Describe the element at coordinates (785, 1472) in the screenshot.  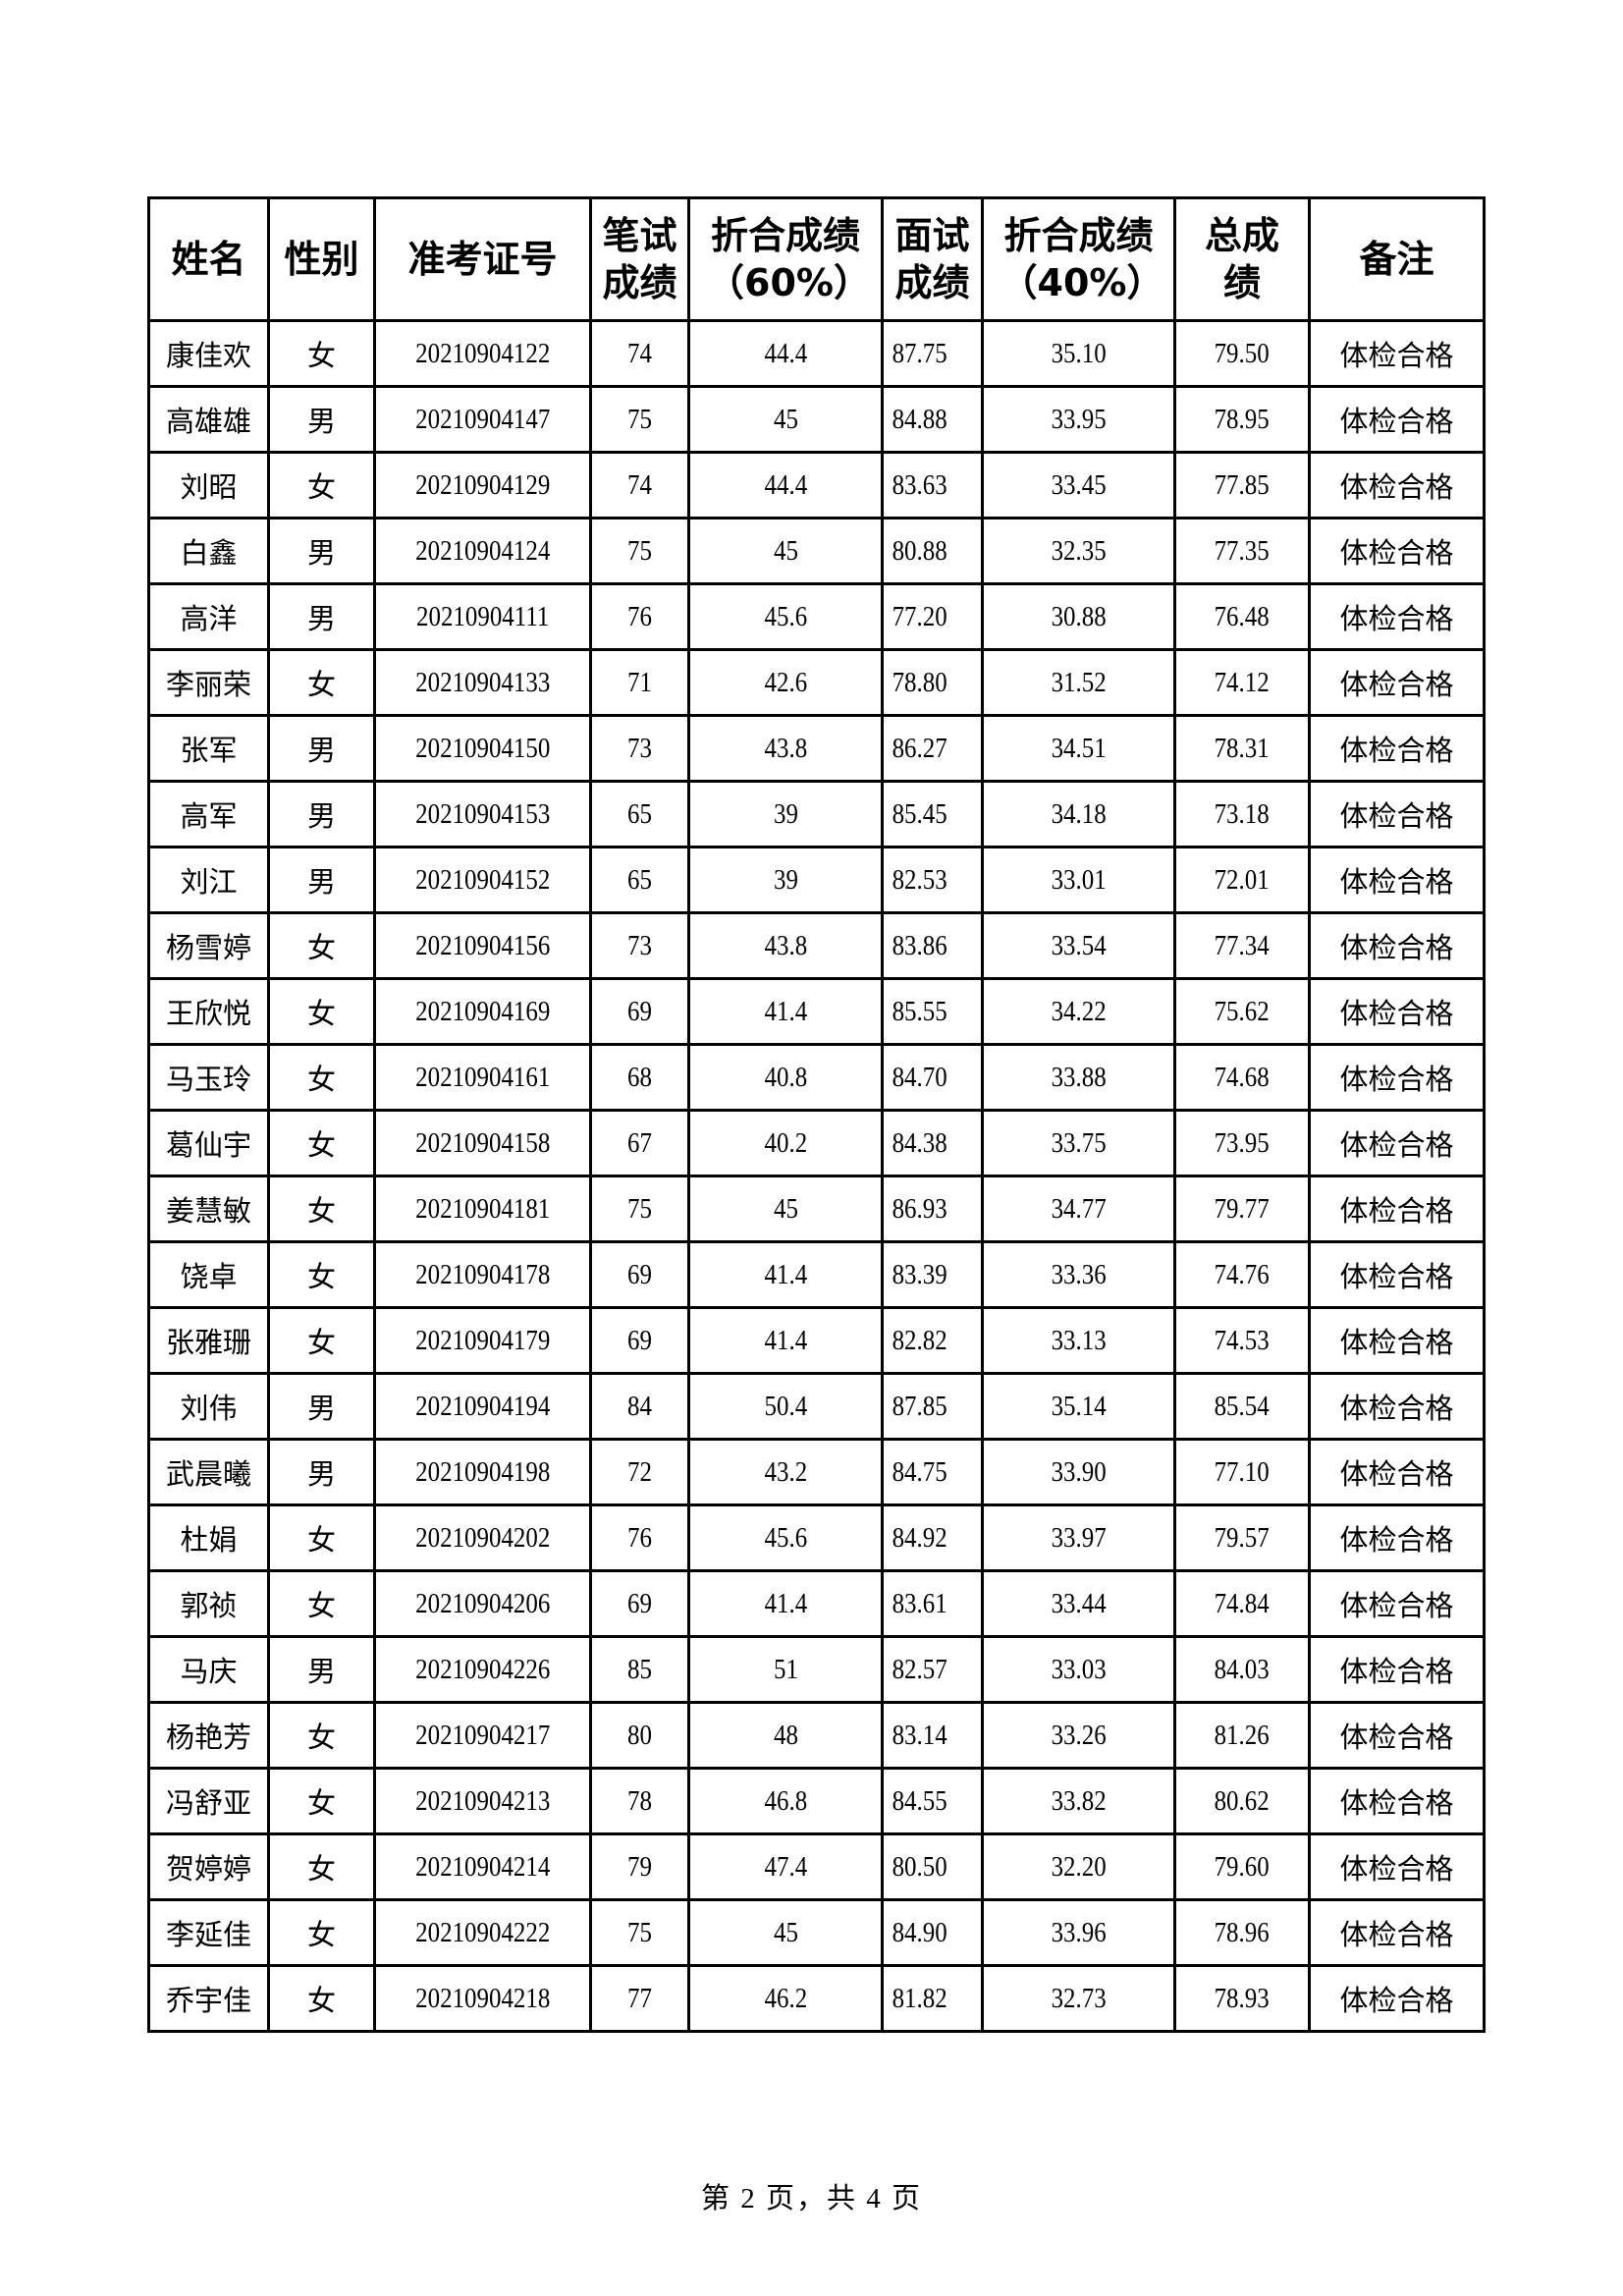
I see `cell-written-weighted: 43.2` at that location.